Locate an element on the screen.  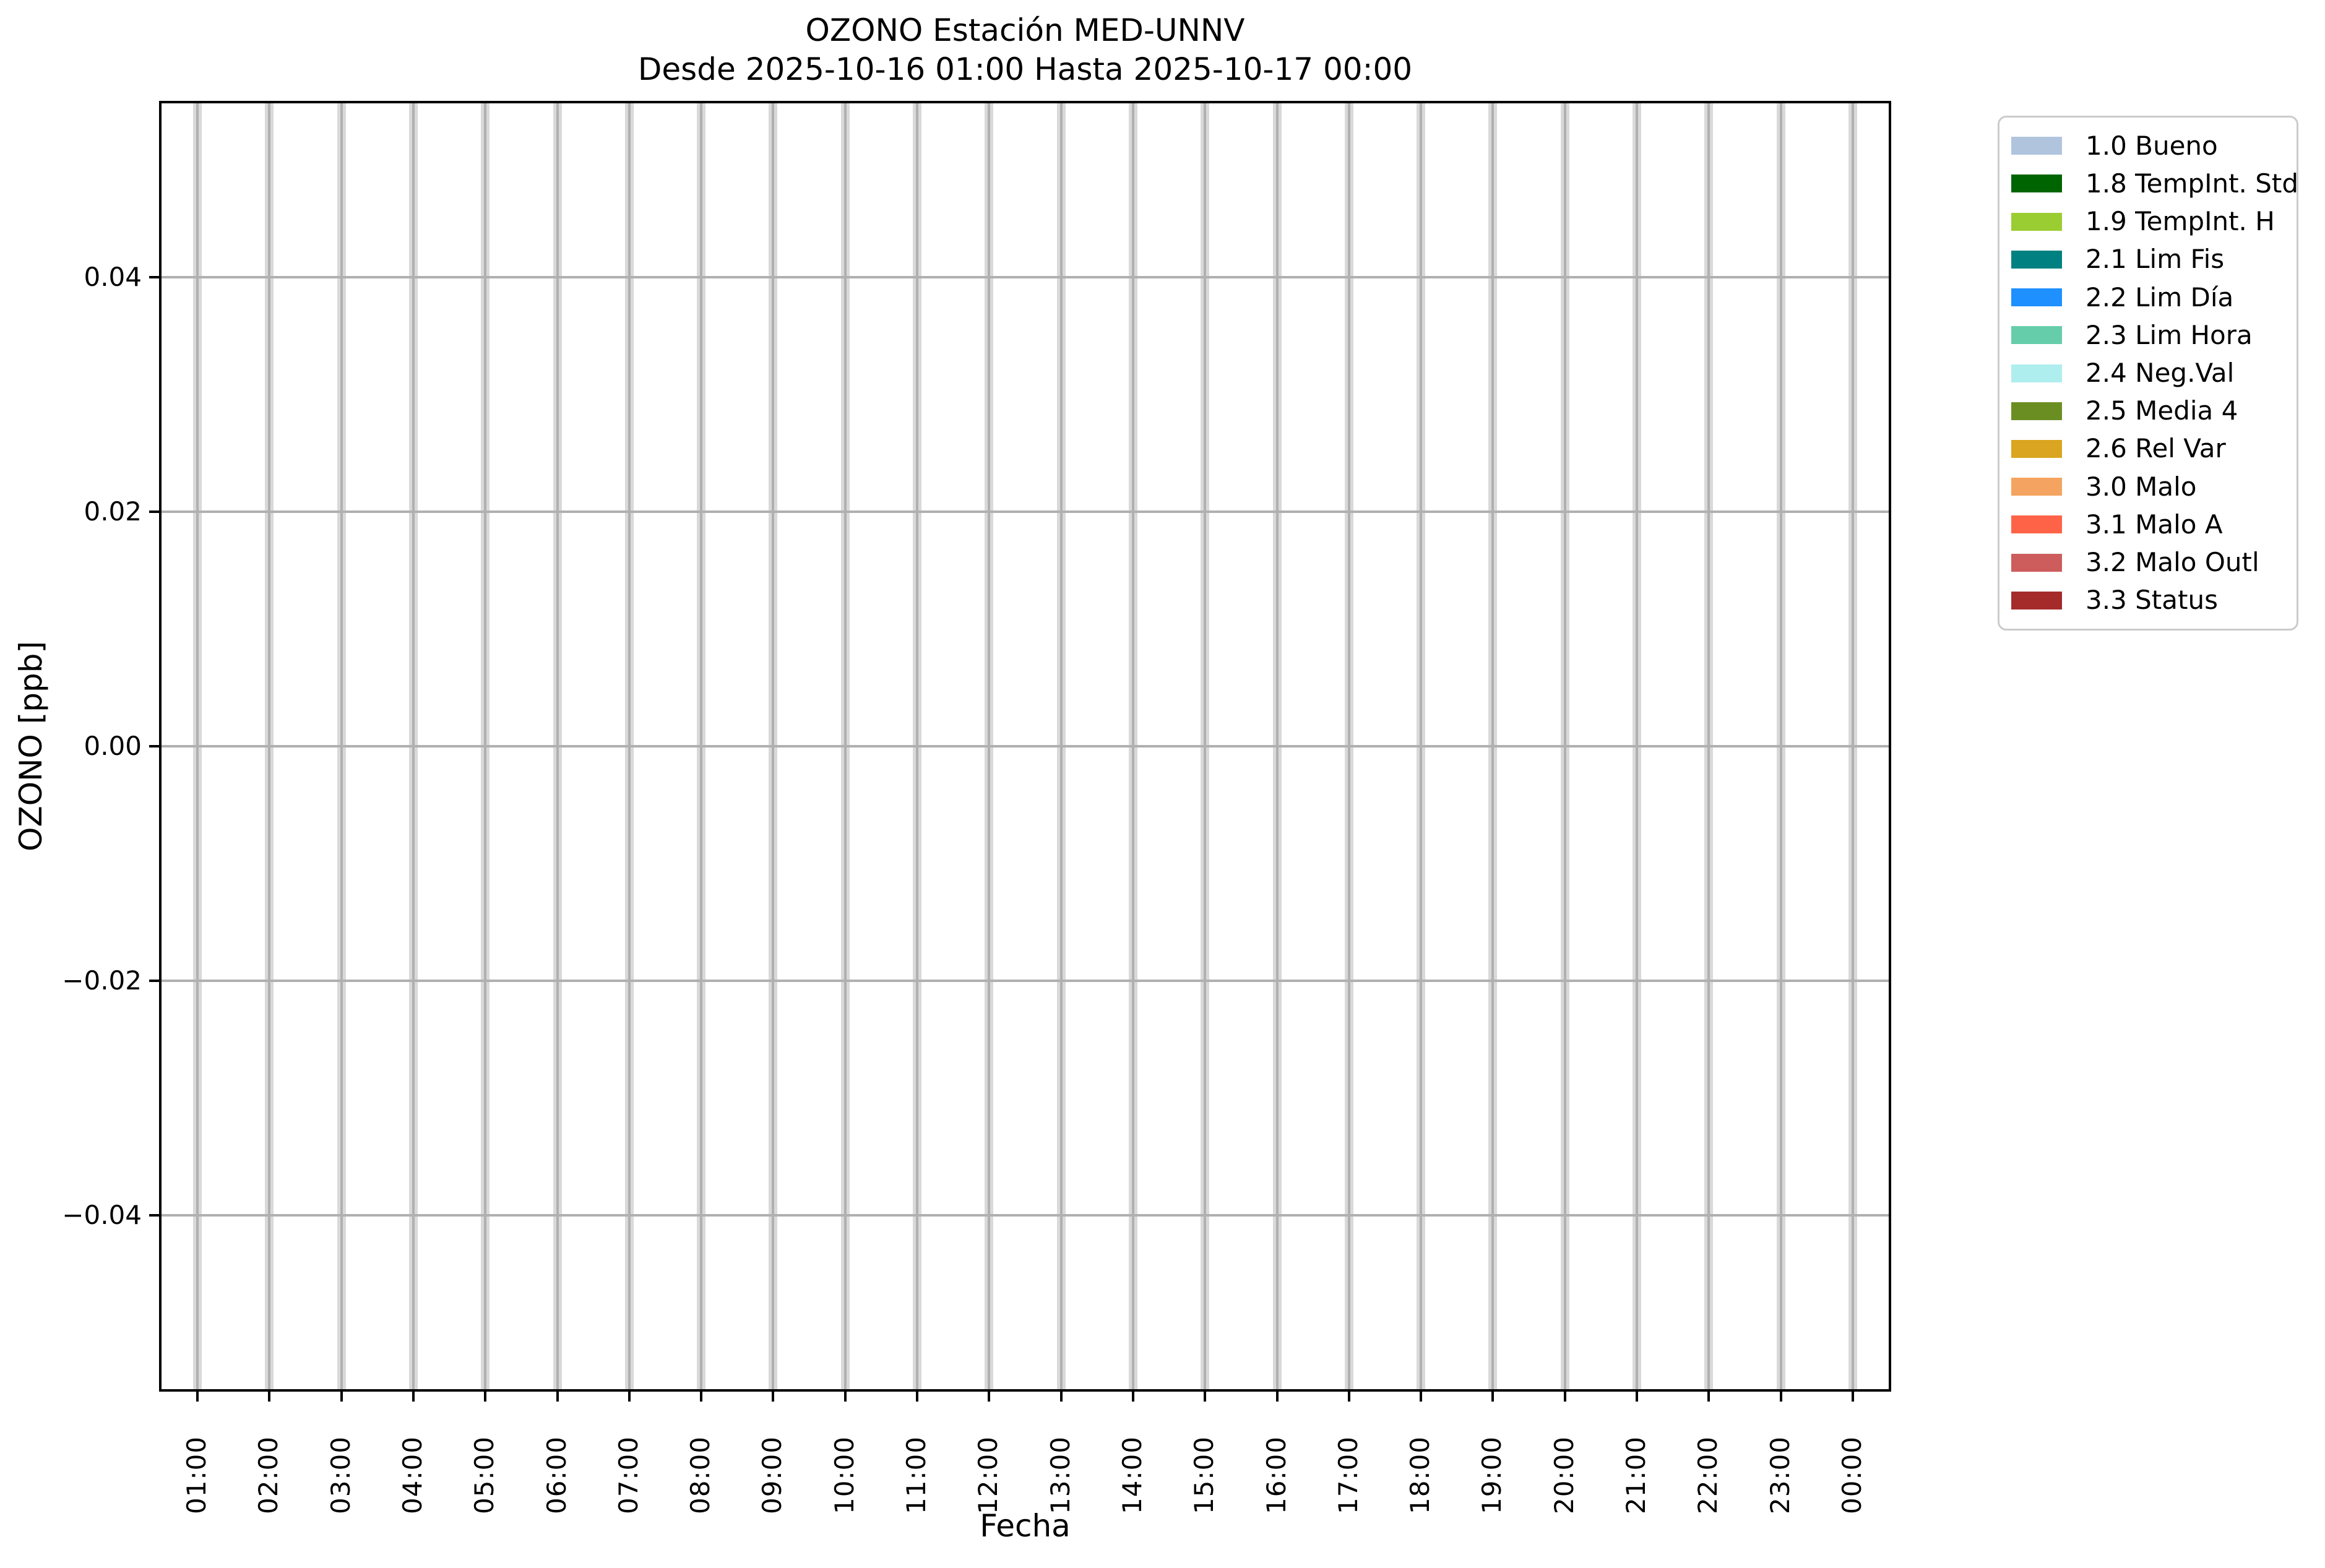
x-tick-label: 22:00 is located at coordinates (1708, 1475).